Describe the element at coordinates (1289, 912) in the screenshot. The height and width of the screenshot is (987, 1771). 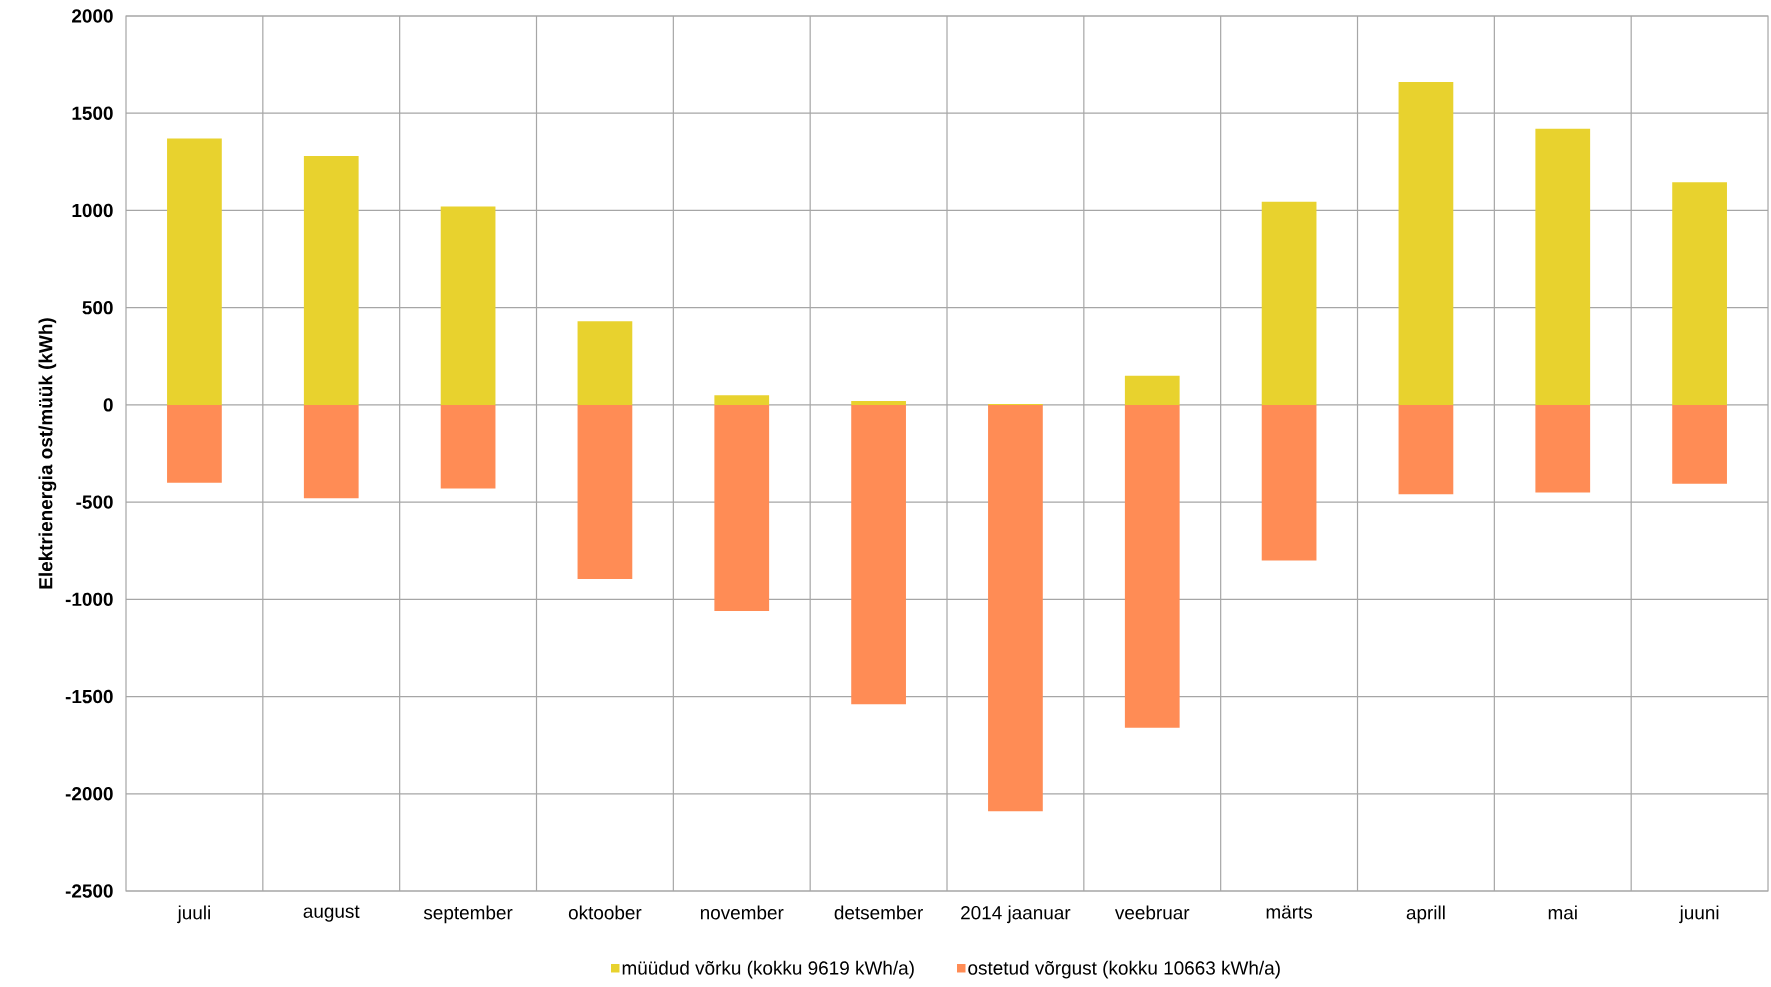
I see `x-tick-label: märts` at that location.